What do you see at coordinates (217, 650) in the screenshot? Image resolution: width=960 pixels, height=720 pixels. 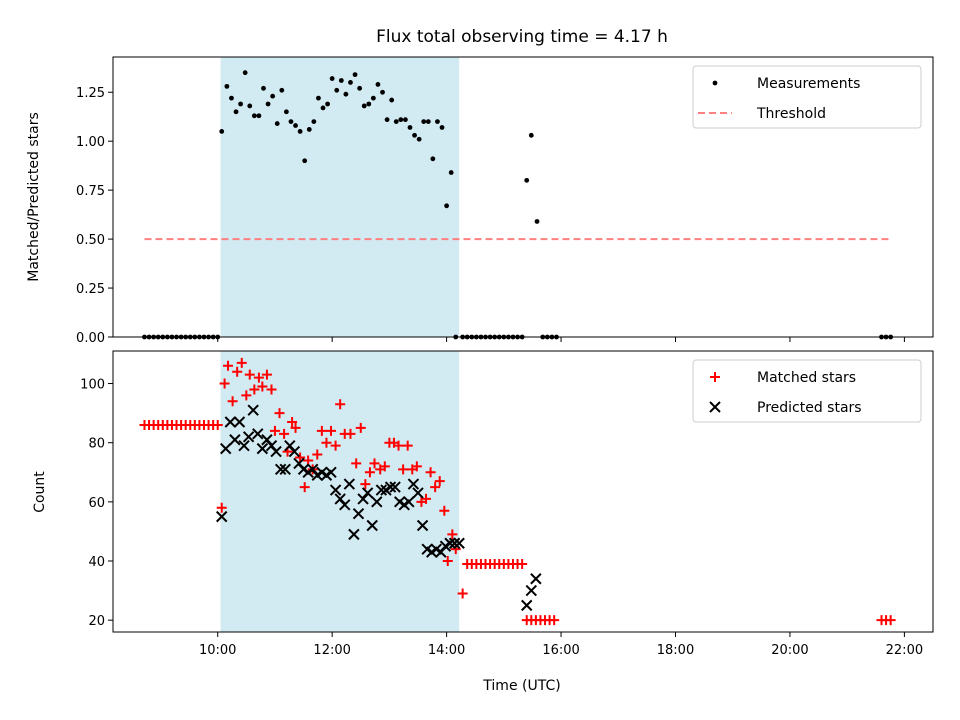 I see `x-tick-label: 10:00` at bounding box center [217, 650].